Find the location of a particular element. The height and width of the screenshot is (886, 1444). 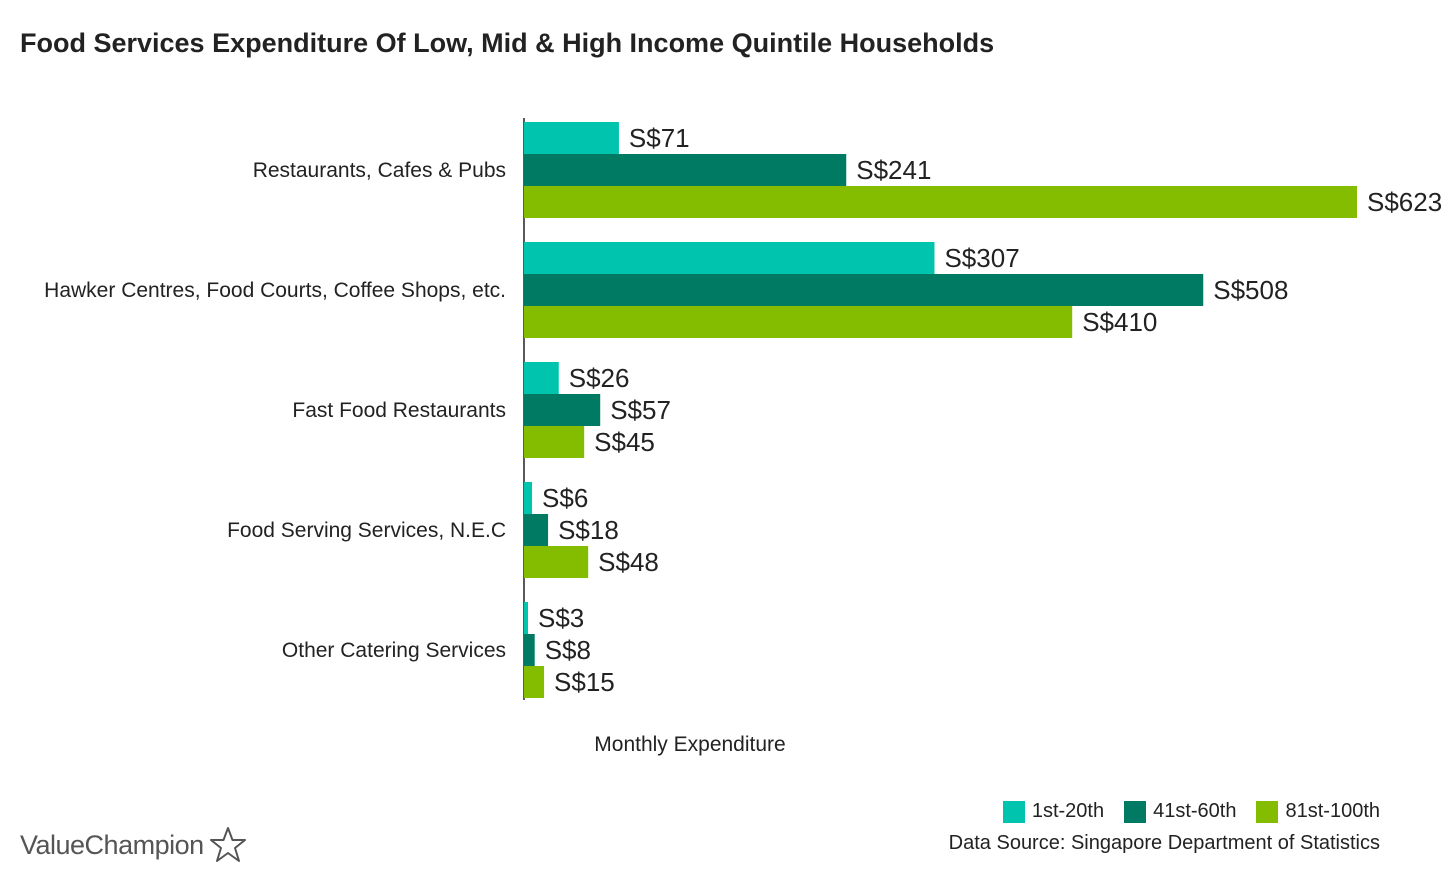

category-label: Restaurants, Cafes & Pubs is located at coordinates (379, 170).